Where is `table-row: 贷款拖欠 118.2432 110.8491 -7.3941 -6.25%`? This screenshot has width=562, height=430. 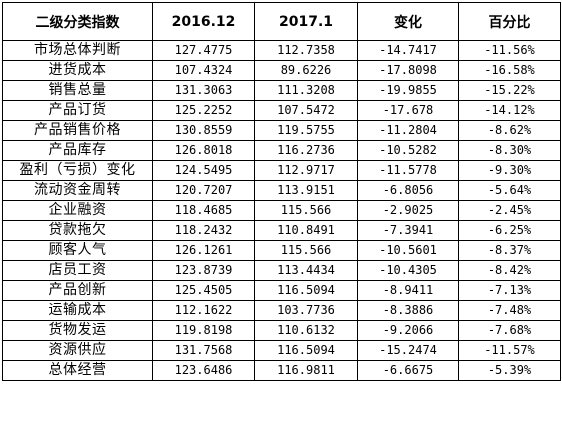
table-row: 贷款拖欠 118.2432 110.8491 -7.3941 -6.25% is located at coordinates (281, 230).